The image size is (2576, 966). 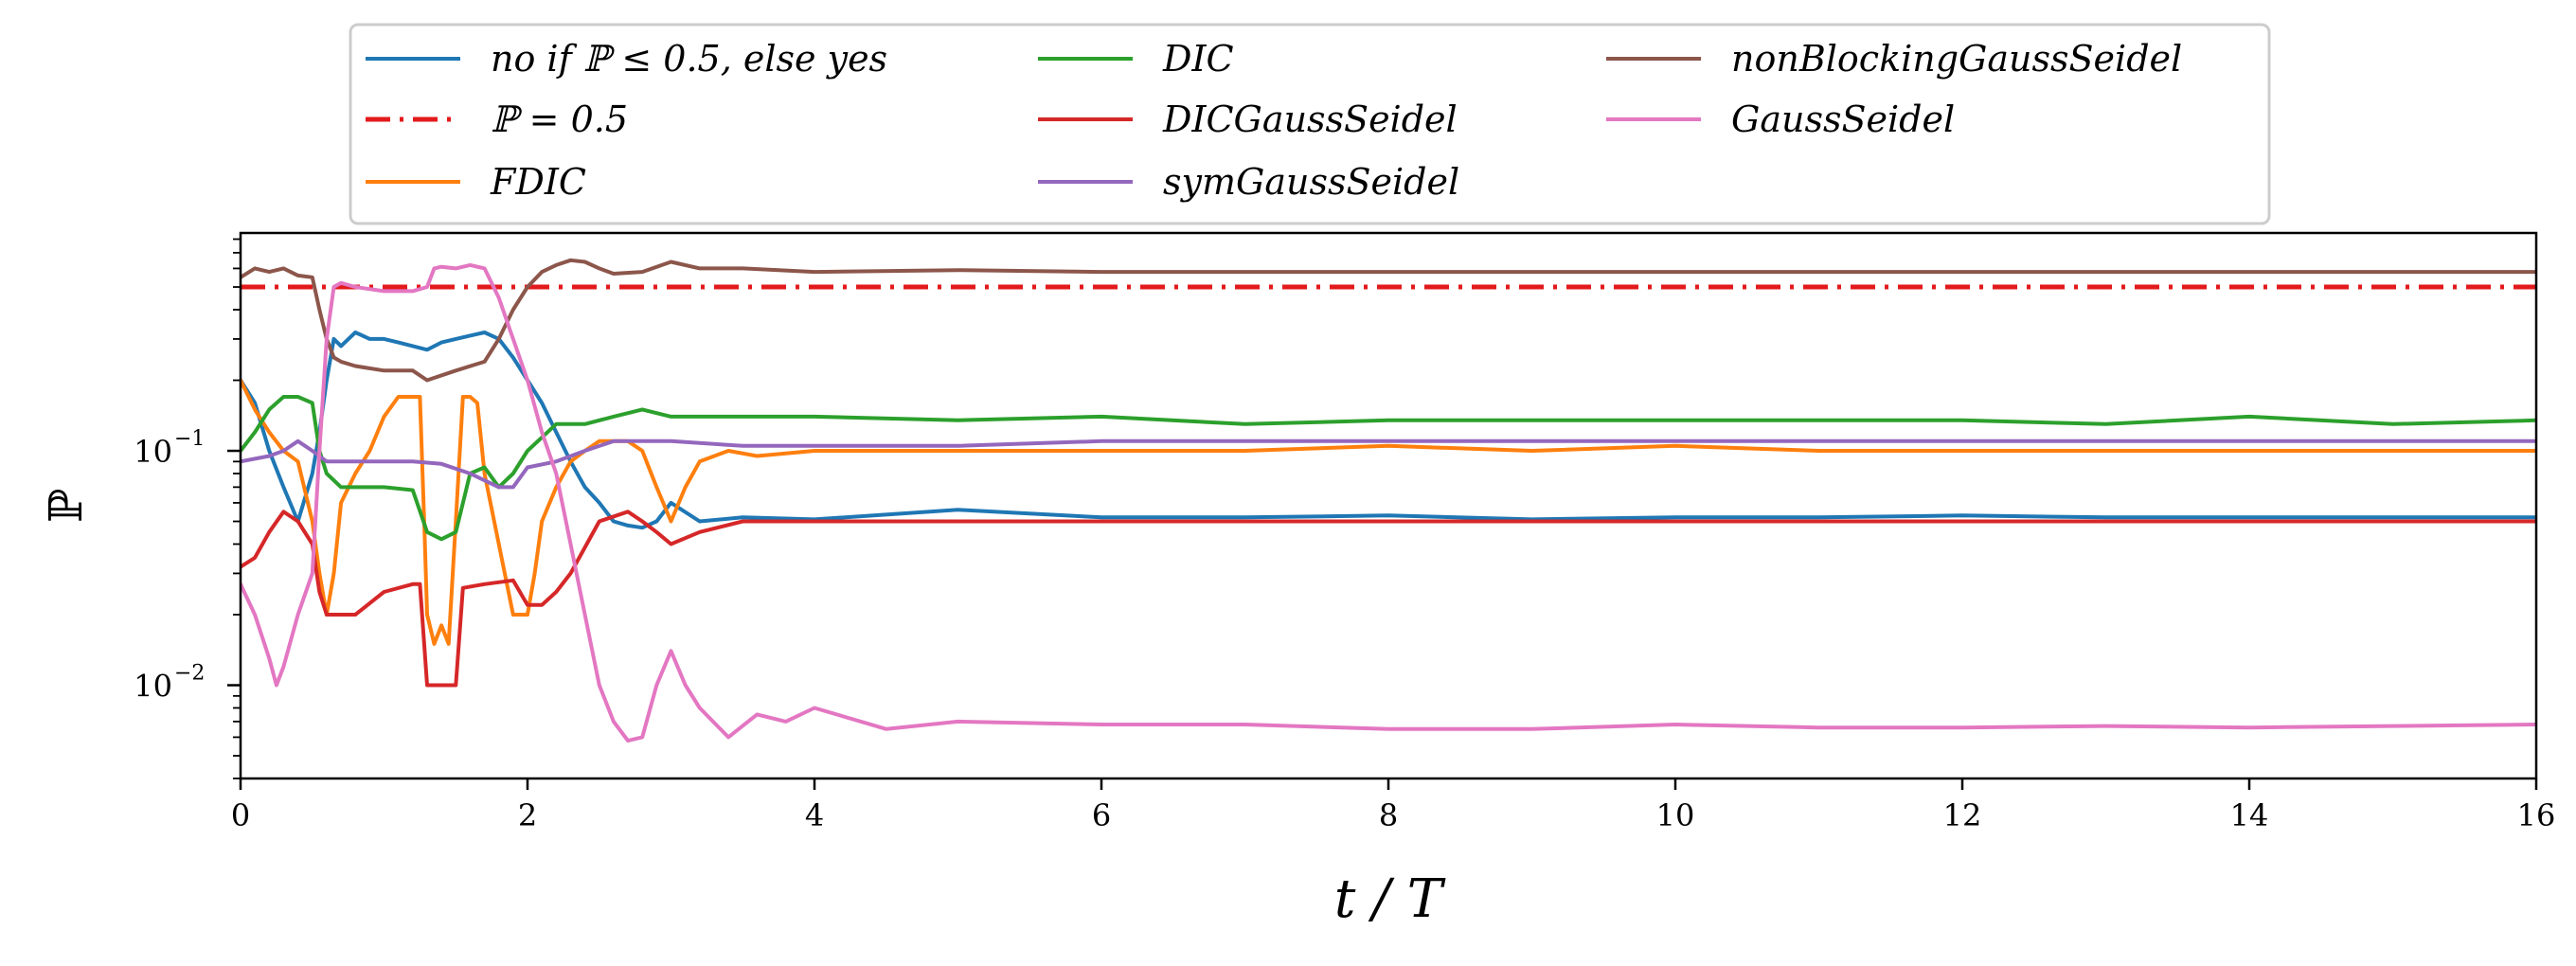 What do you see at coordinates (189, 439) in the screenshot?
I see `y-tick-exponent: −1` at bounding box center [189, 439].